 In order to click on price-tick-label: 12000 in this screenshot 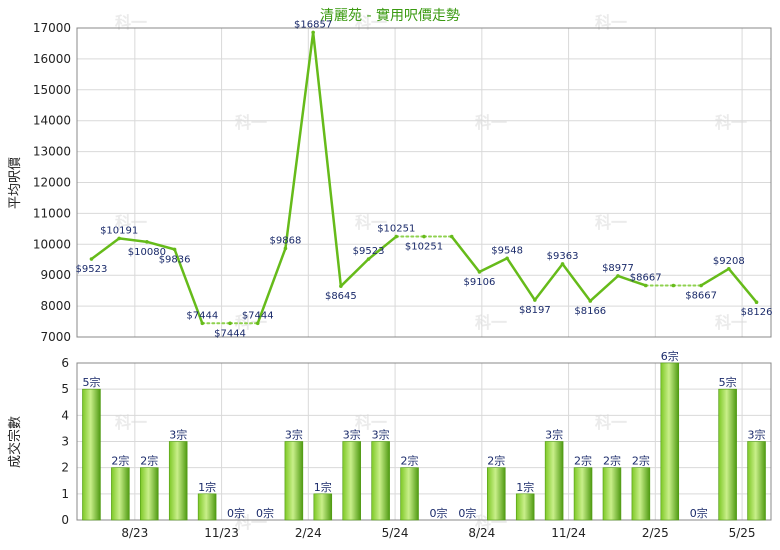, I will do `click(52, 183)`.